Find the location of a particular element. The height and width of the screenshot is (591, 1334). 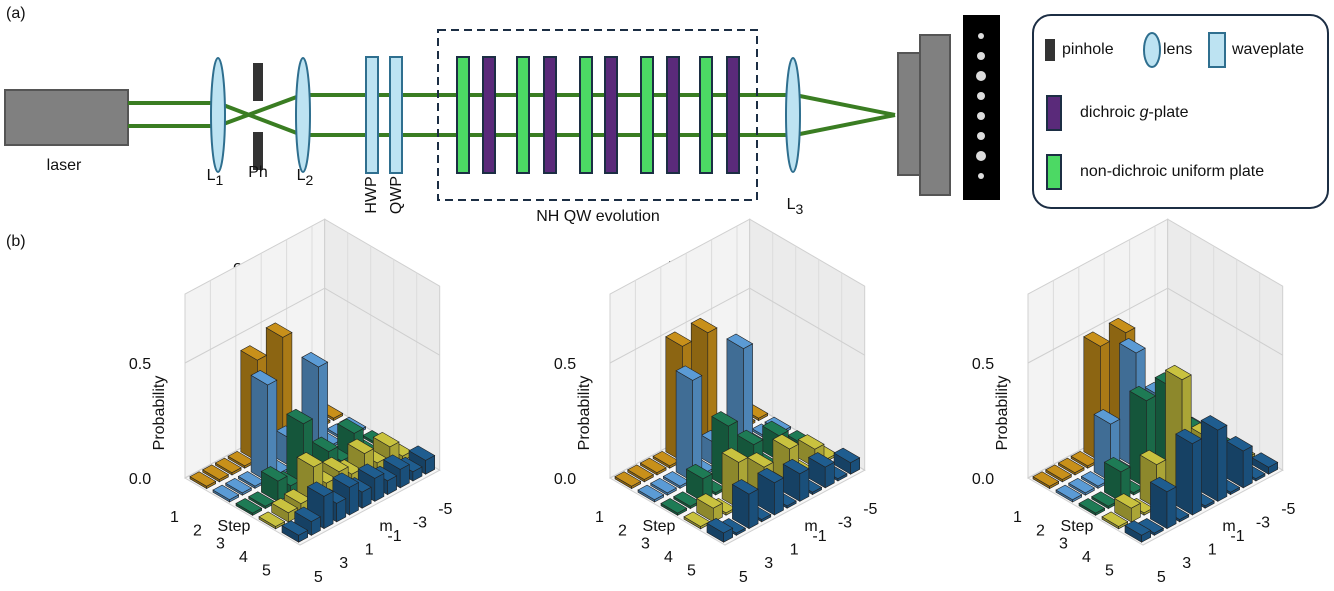

grid-line is located at coordinates (312, 325).